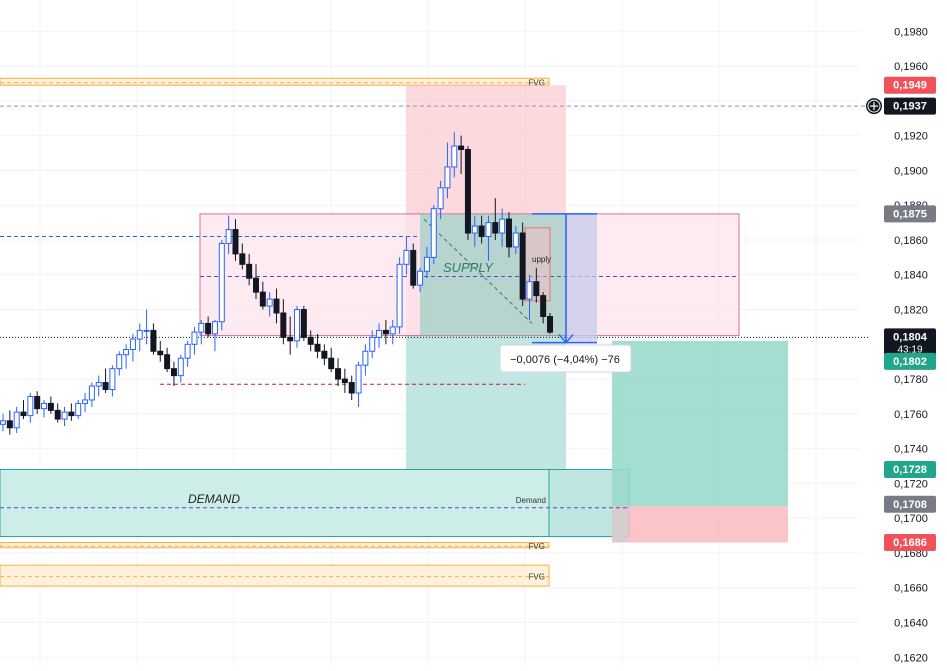 The height and width of the screenshot is (671, 947). I want to click on badge-1949, so click(910, 85).